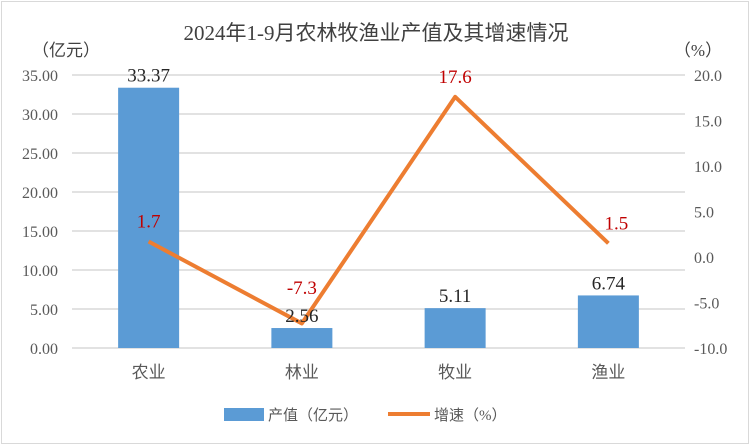 Image resolution: width=752 pixels, height=447 pixels. Describe the element at coordinates (40, 232) in the screenshot. I see `left-tick-label: 15.00` at that location.